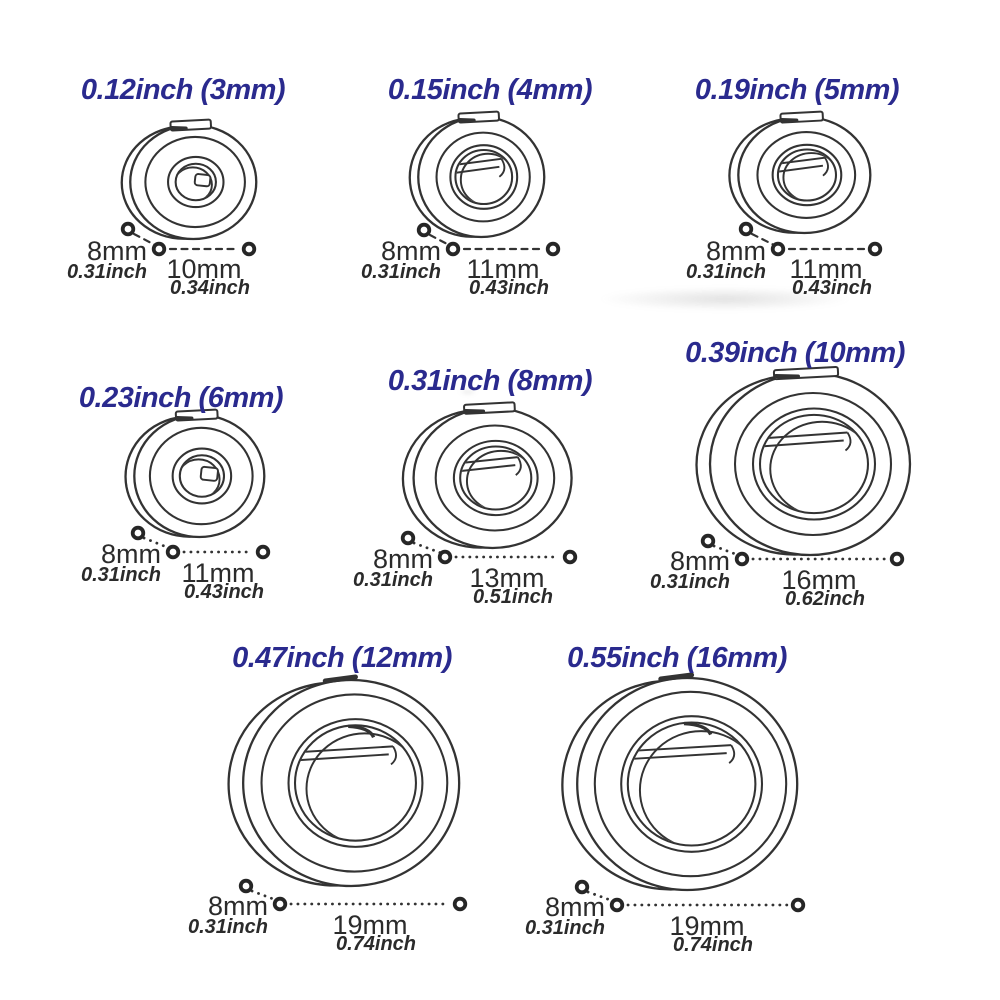 The width and height of the screenshot is (1000, 1000). I want to click on size-title: 0.47inch (12mm), so click(342, 658).